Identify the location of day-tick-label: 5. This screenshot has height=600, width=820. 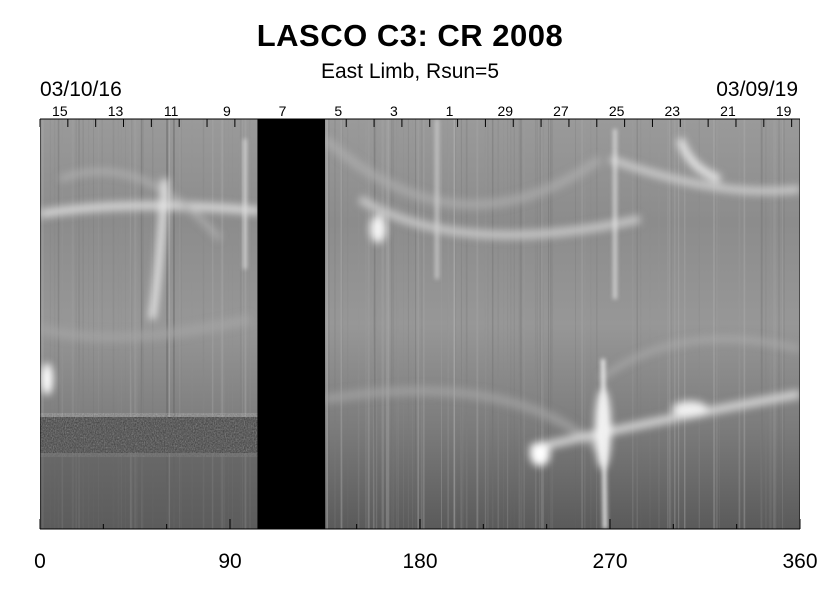
(338, 111).